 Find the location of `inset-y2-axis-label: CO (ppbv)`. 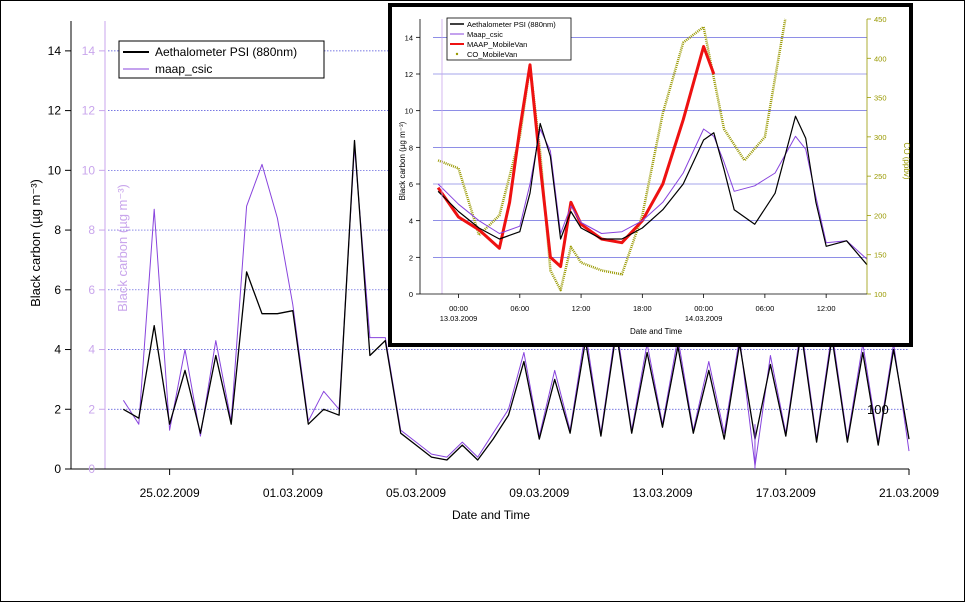

inset-y2-axis-label: CO (ppbv) is located at coordinates (906, 161).